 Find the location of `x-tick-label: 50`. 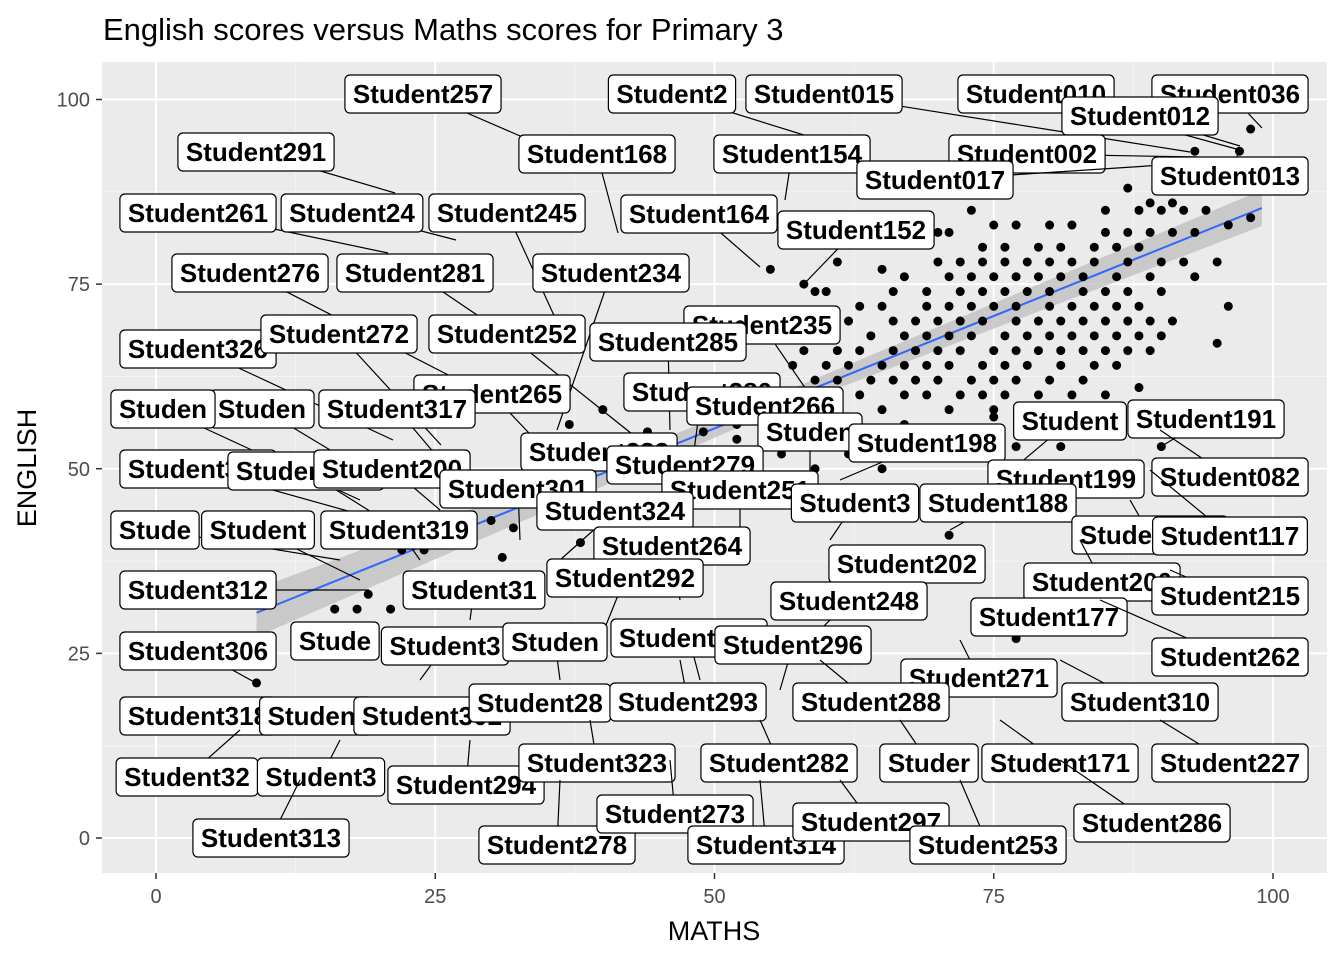

x-tick-label: 50 is located at coordinates (714, 897).